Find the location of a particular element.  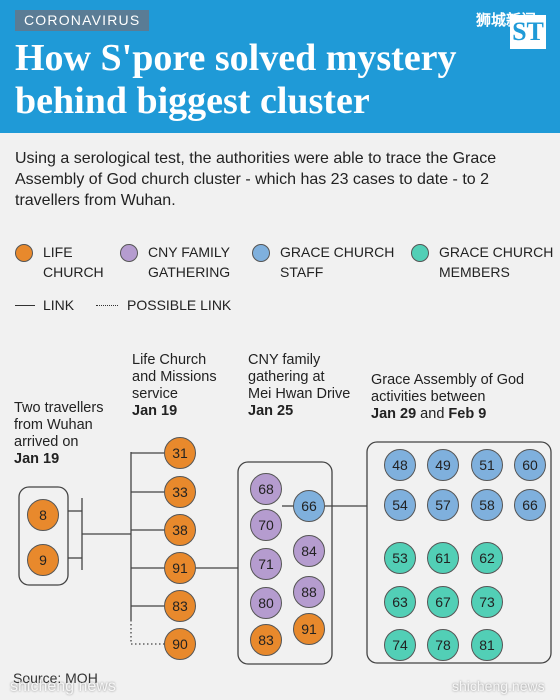

grace-member-case-61-circle is located at coordinates (443, 558).